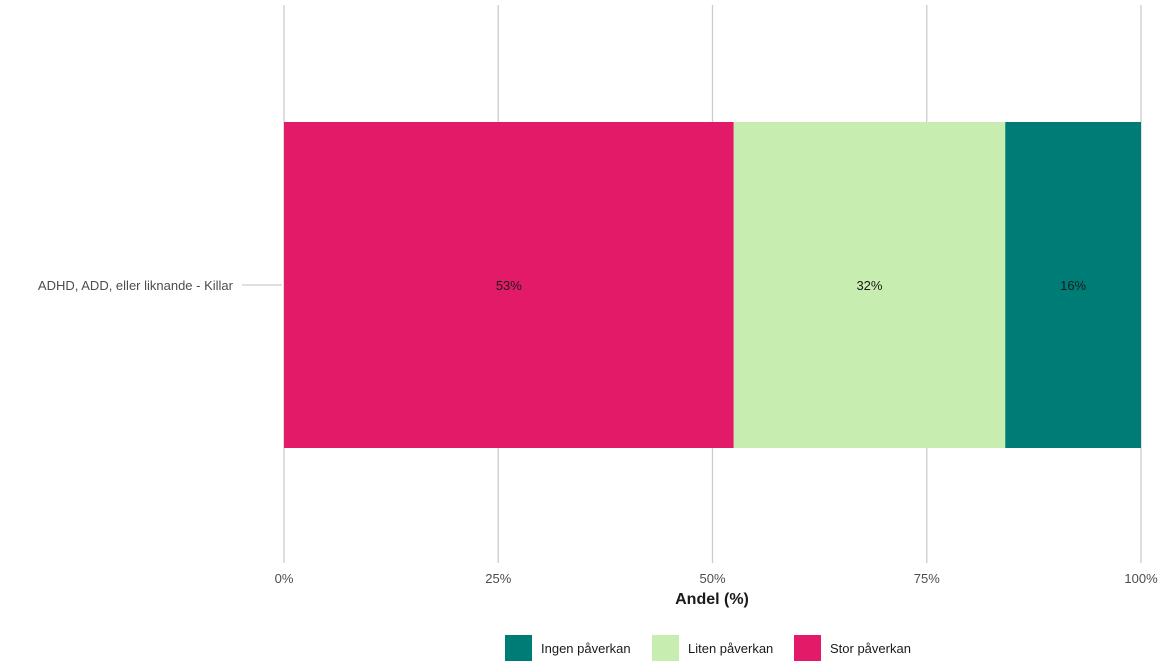 This screenshot has width=1174, height=662. I want to click on legend-label: Liten påverkan, so click(730, 648).